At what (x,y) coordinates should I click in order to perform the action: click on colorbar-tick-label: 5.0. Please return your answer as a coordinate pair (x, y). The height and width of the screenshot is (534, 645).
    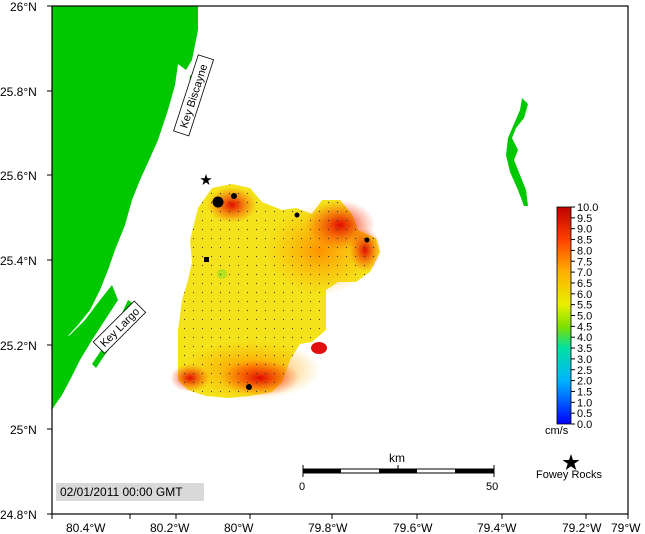
    Looking at the image, I should click on (584, 317).